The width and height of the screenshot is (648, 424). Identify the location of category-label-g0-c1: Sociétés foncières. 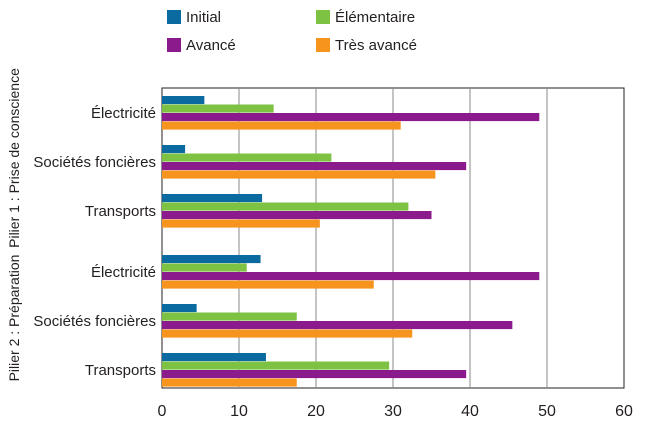
(94, 162).